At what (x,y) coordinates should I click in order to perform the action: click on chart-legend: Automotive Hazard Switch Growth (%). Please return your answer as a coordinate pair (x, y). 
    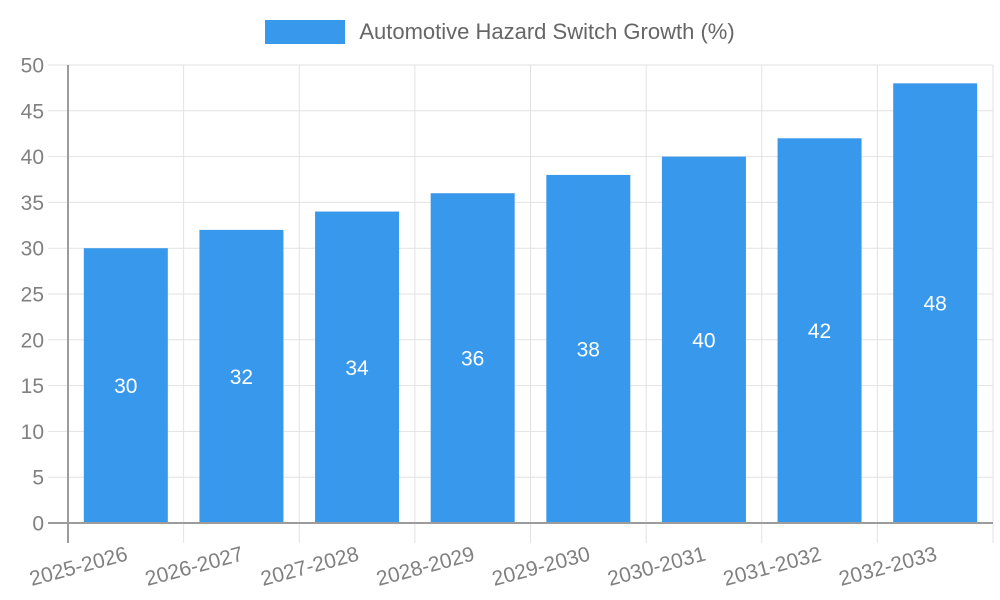
    Looking at the image, I should click on (500, 32).